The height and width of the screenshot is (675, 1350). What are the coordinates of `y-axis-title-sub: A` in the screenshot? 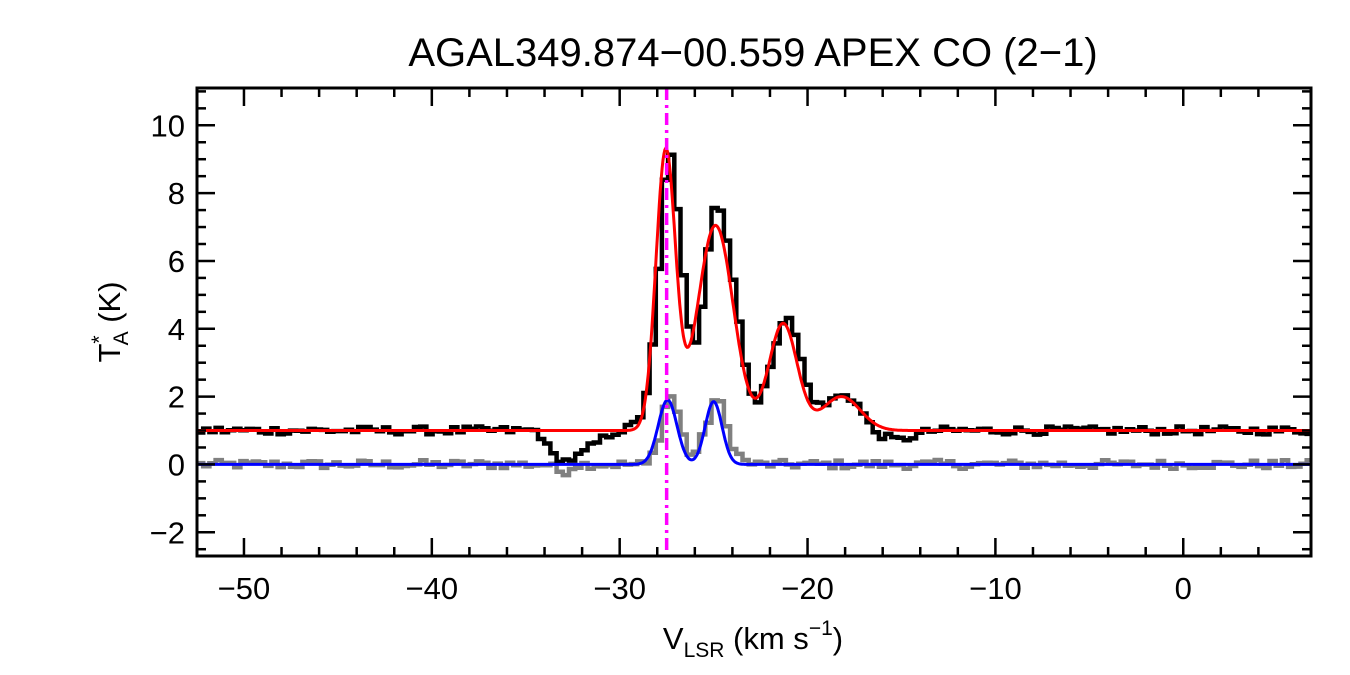 It's located at (121, 338).